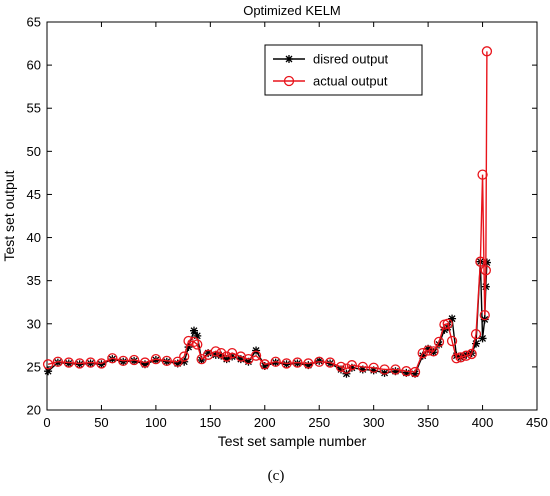  What do you see at coordinates (537, 422) in the screenshot?
I see `x-tick-label: 450` at bounding box center [537, 422].